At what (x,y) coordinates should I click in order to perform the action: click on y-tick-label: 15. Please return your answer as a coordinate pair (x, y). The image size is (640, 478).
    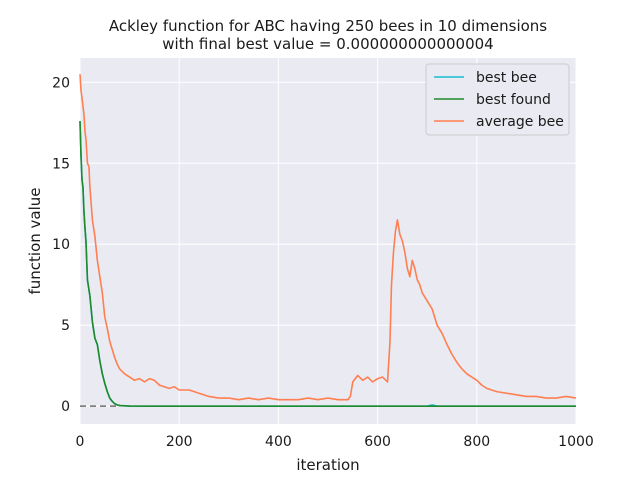
    Looking at the image, I should click on (61, 164).